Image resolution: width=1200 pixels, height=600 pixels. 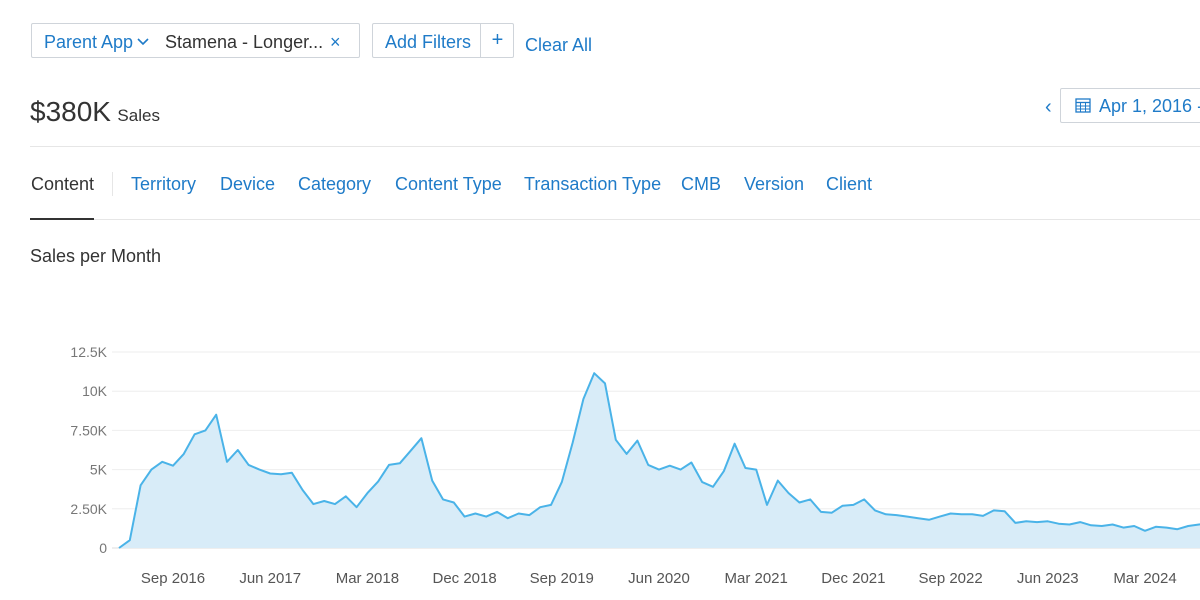 I want to click on tab-version: Version, so click(x=774, y=184).